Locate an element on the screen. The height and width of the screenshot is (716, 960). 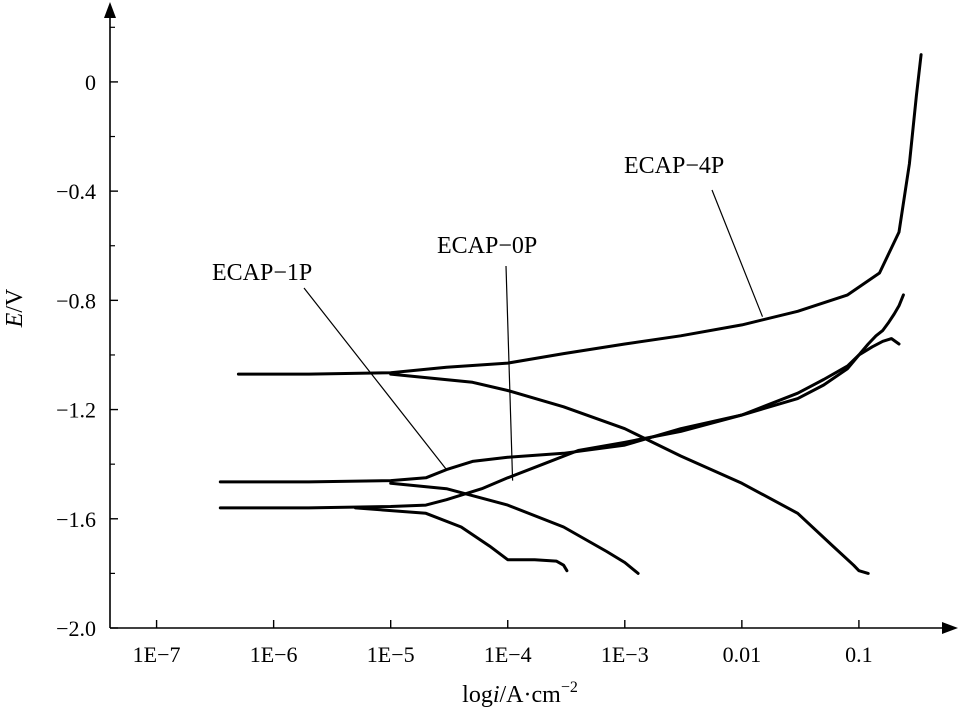
x-tick-label: 1E−6 is located at coordinates (274, 654).